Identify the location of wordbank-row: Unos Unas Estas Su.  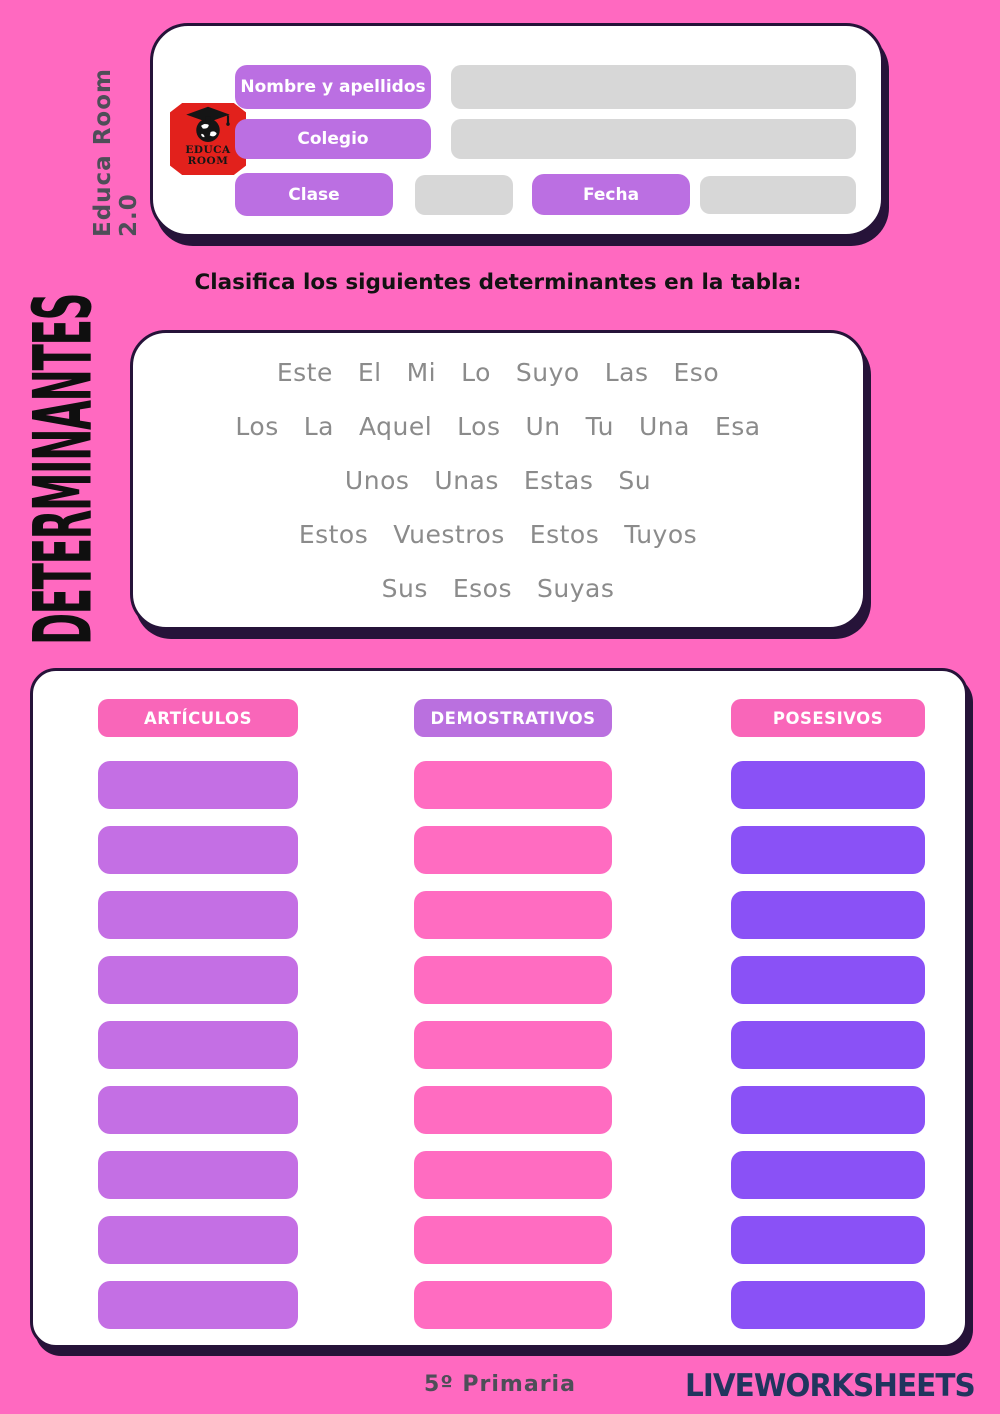
(498, 480).